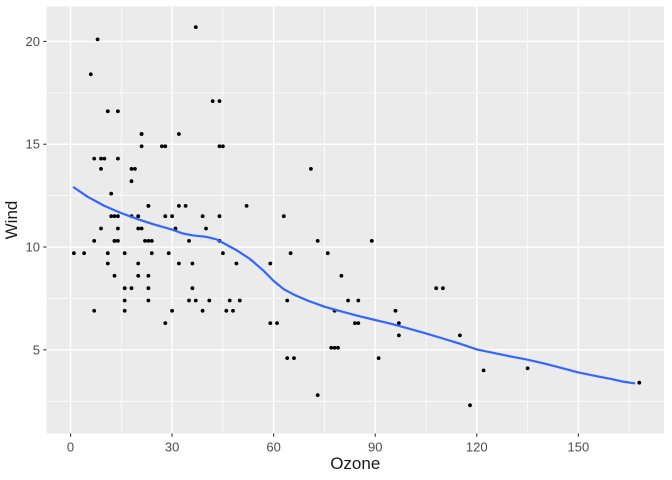  I want to click on x-axis-title: Ozone, so click(355, 463).